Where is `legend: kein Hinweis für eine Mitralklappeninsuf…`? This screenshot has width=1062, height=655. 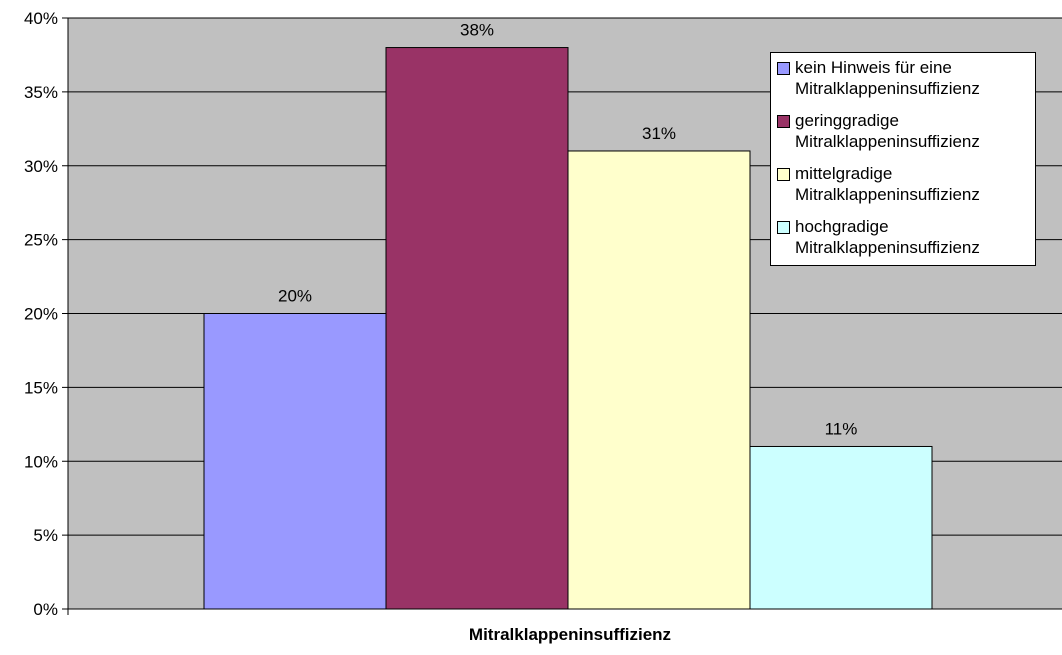
legend: kein Hinweis für eine Mitralklappeninsuf… is located at coordinates (903, 159).